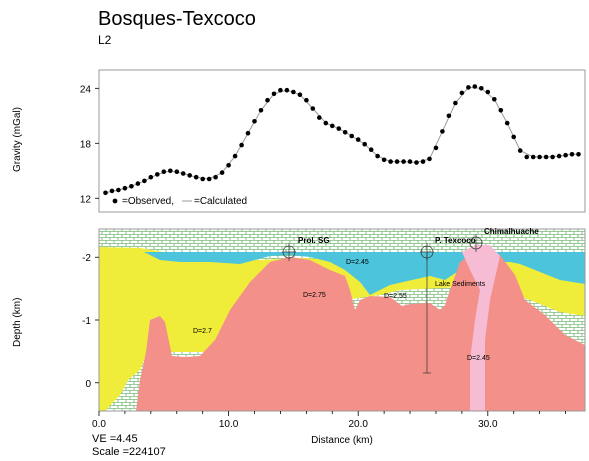 The width and height of the screenshot is (589, 461). What do you see at coordinates (460, 284) in the screenshot?
I see `lake-sediments-label: Lake Sediments` at bounding box center [460, 284].